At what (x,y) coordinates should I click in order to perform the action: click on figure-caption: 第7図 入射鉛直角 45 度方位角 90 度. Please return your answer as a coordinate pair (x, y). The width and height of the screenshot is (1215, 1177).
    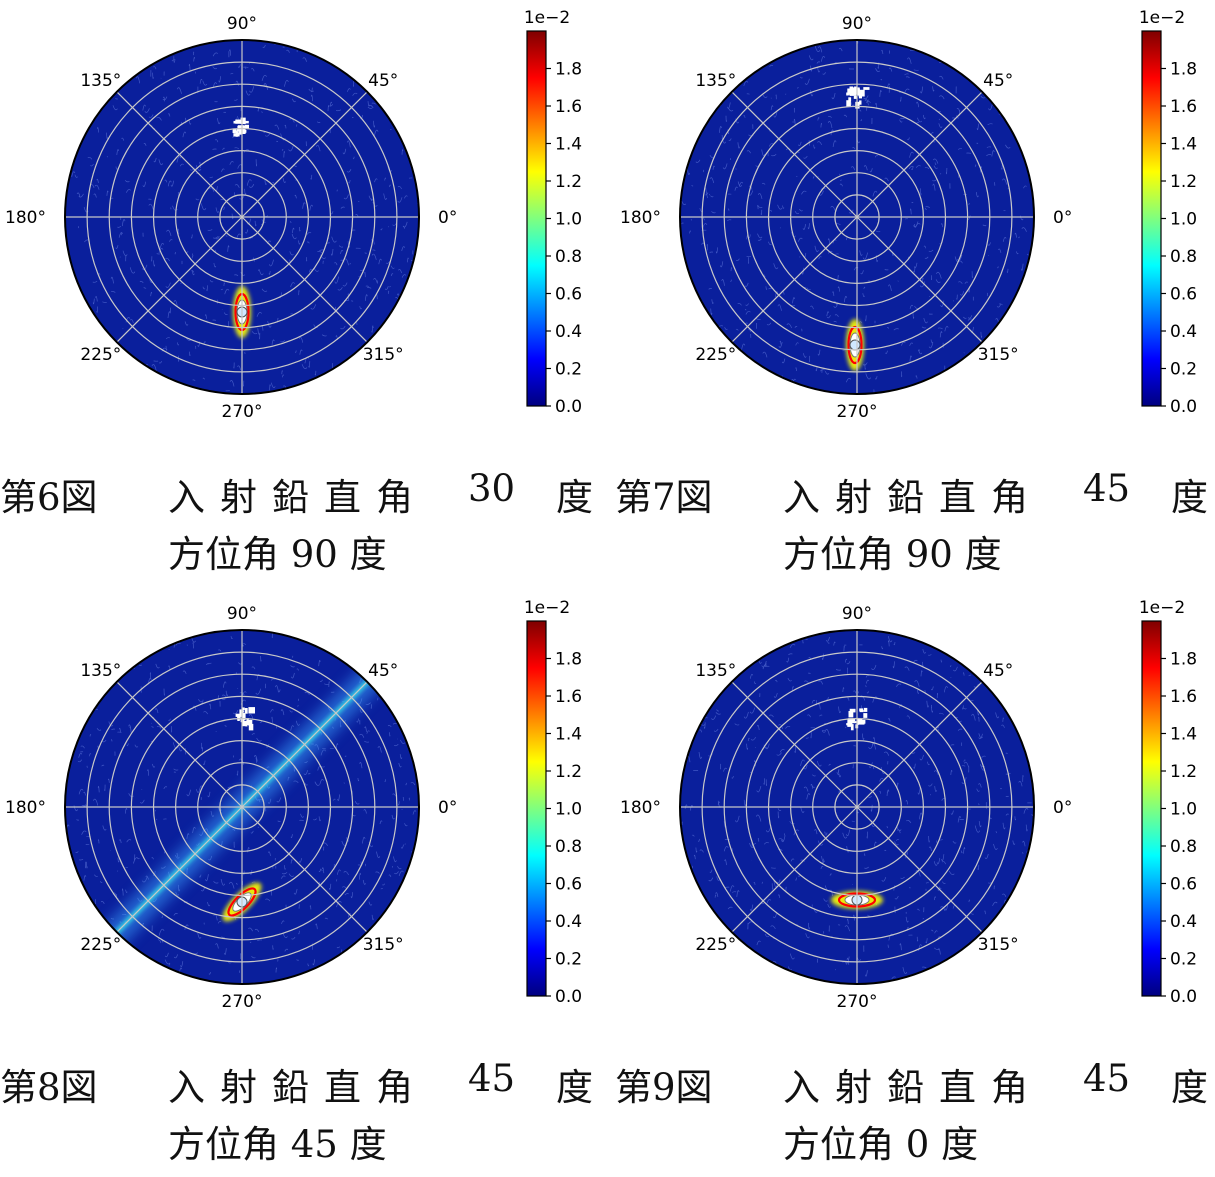
    Looking at the image, I should click on (915, 527).